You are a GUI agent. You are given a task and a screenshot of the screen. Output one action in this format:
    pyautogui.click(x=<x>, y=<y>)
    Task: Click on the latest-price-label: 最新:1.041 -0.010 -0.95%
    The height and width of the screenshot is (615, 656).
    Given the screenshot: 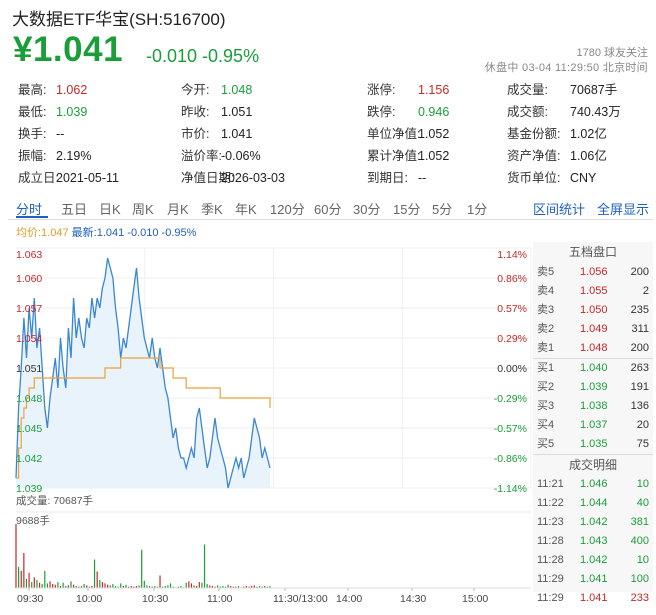 What is the action you would take?
    pyautogui.click(x=134, y=233)
    